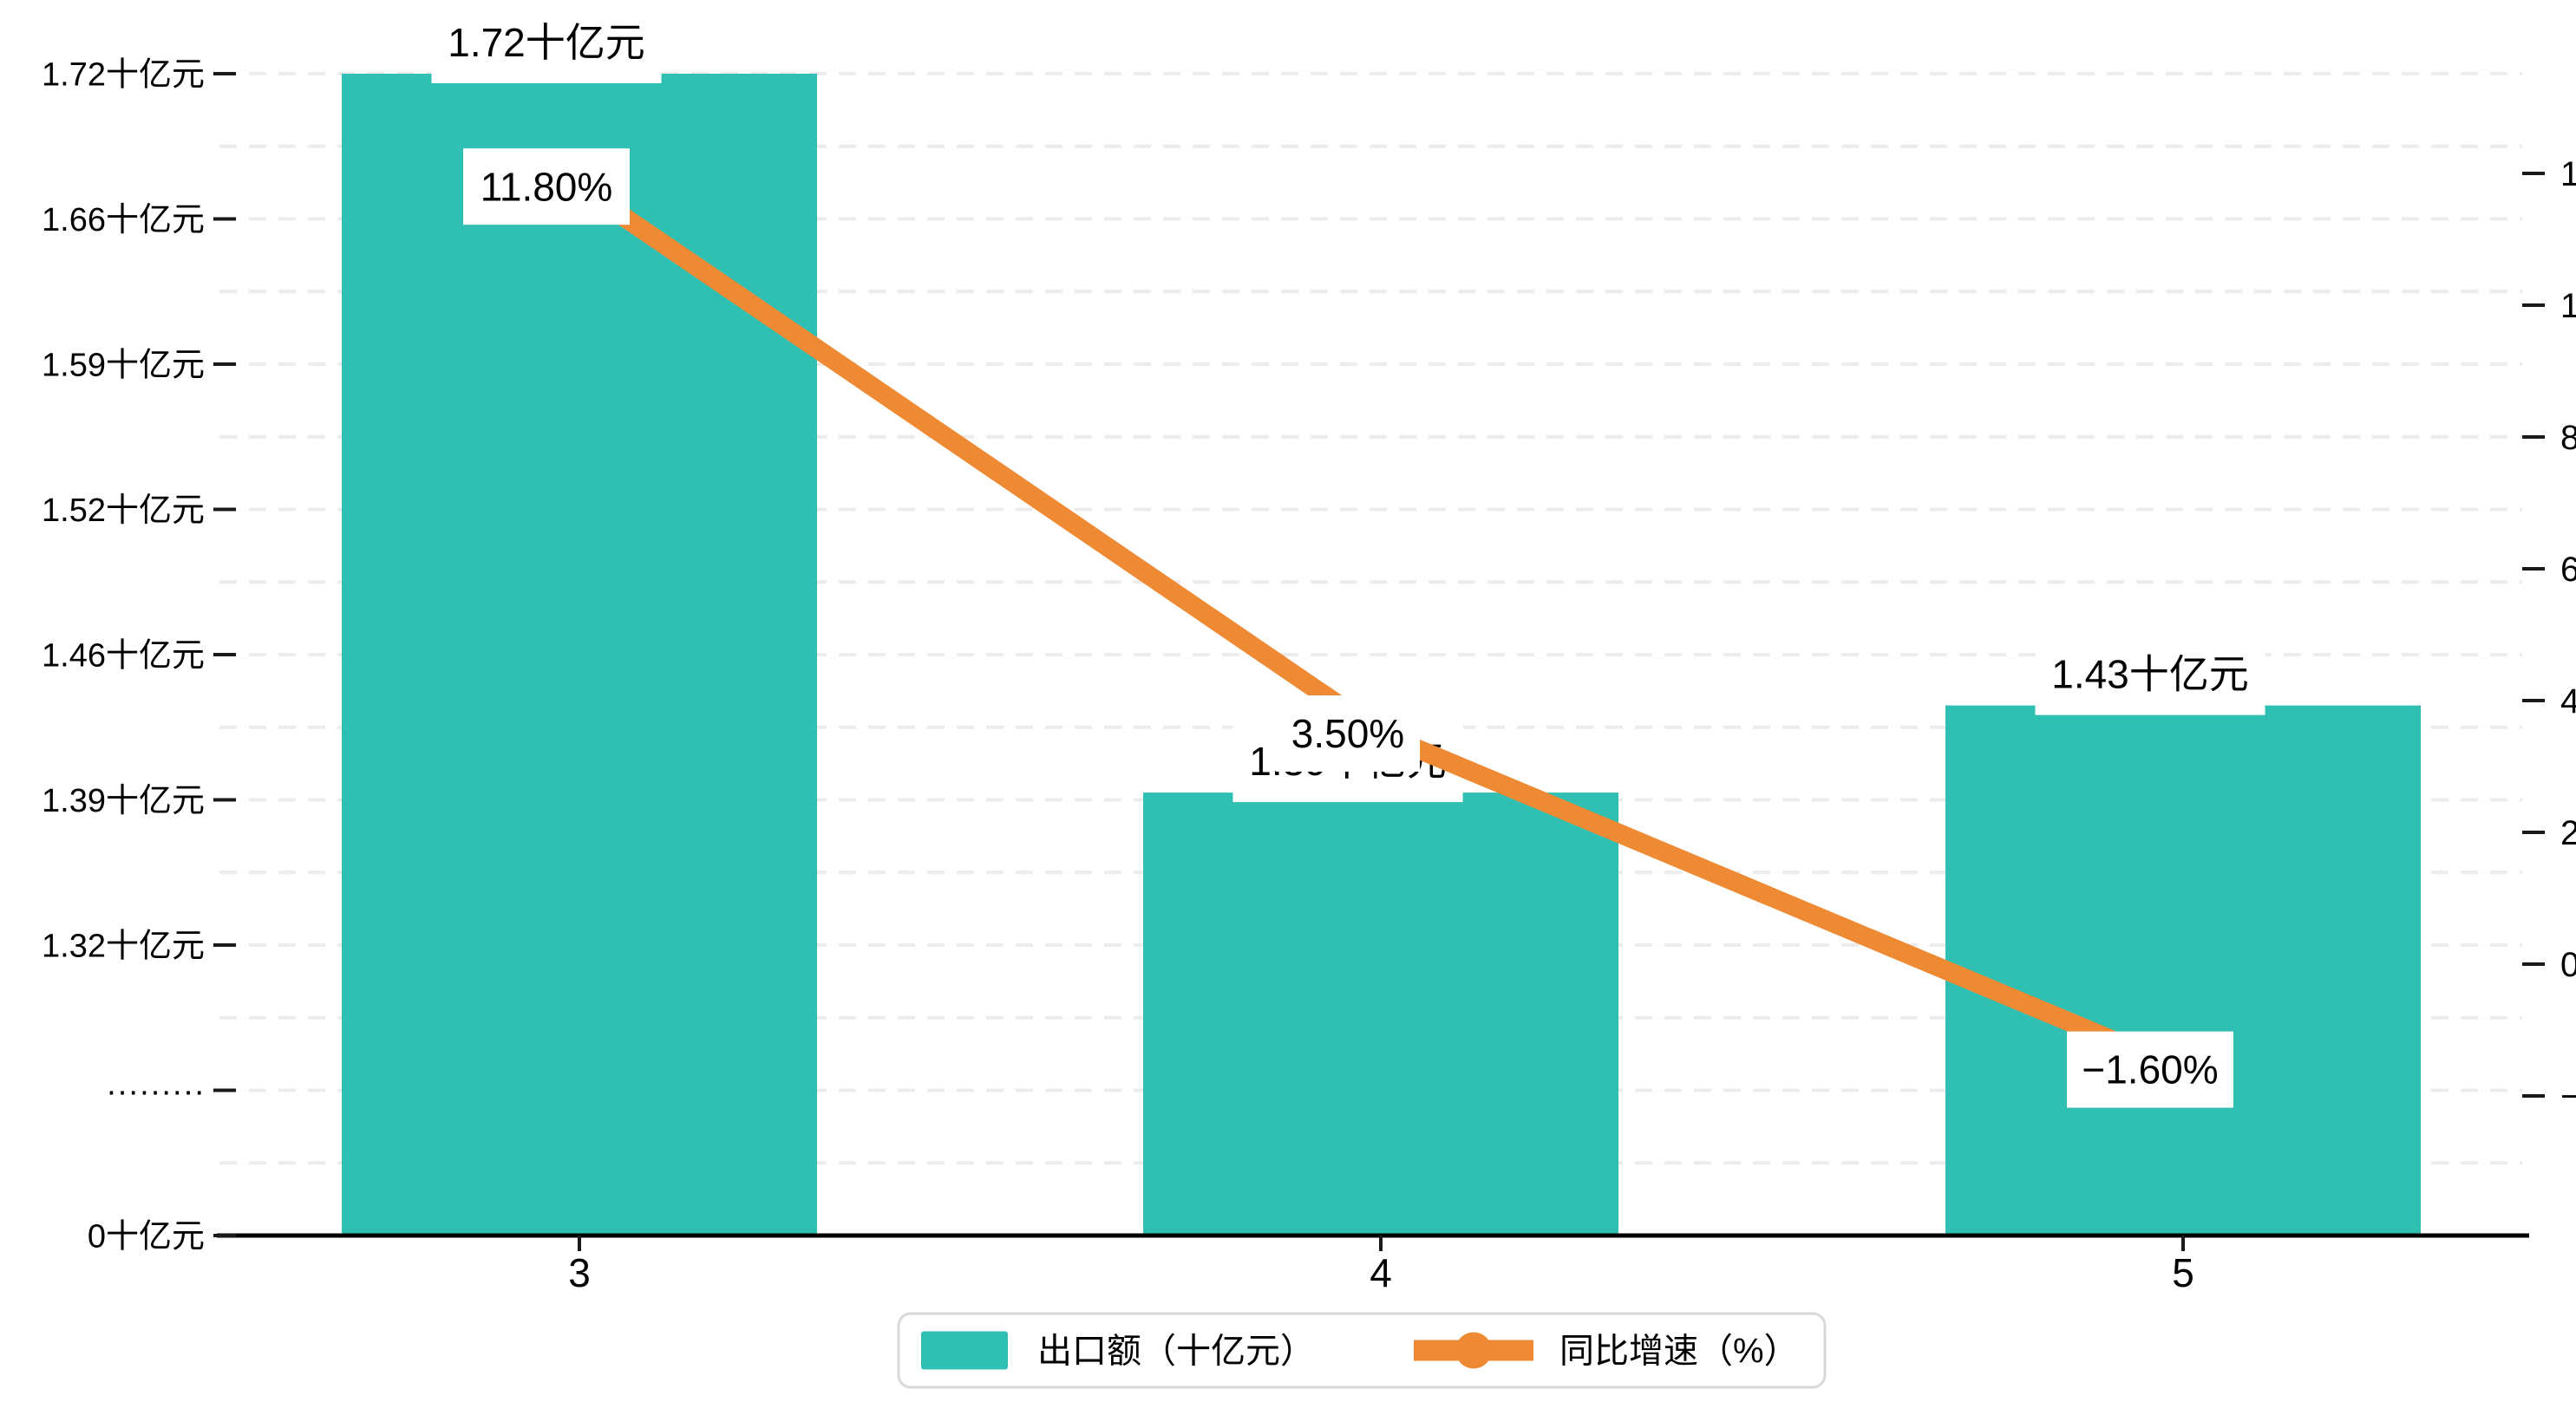  Describe the element at coordinates (1679, 1352) in the screenshot. I see `legend-line-label: 同比增速（%）` at that location.